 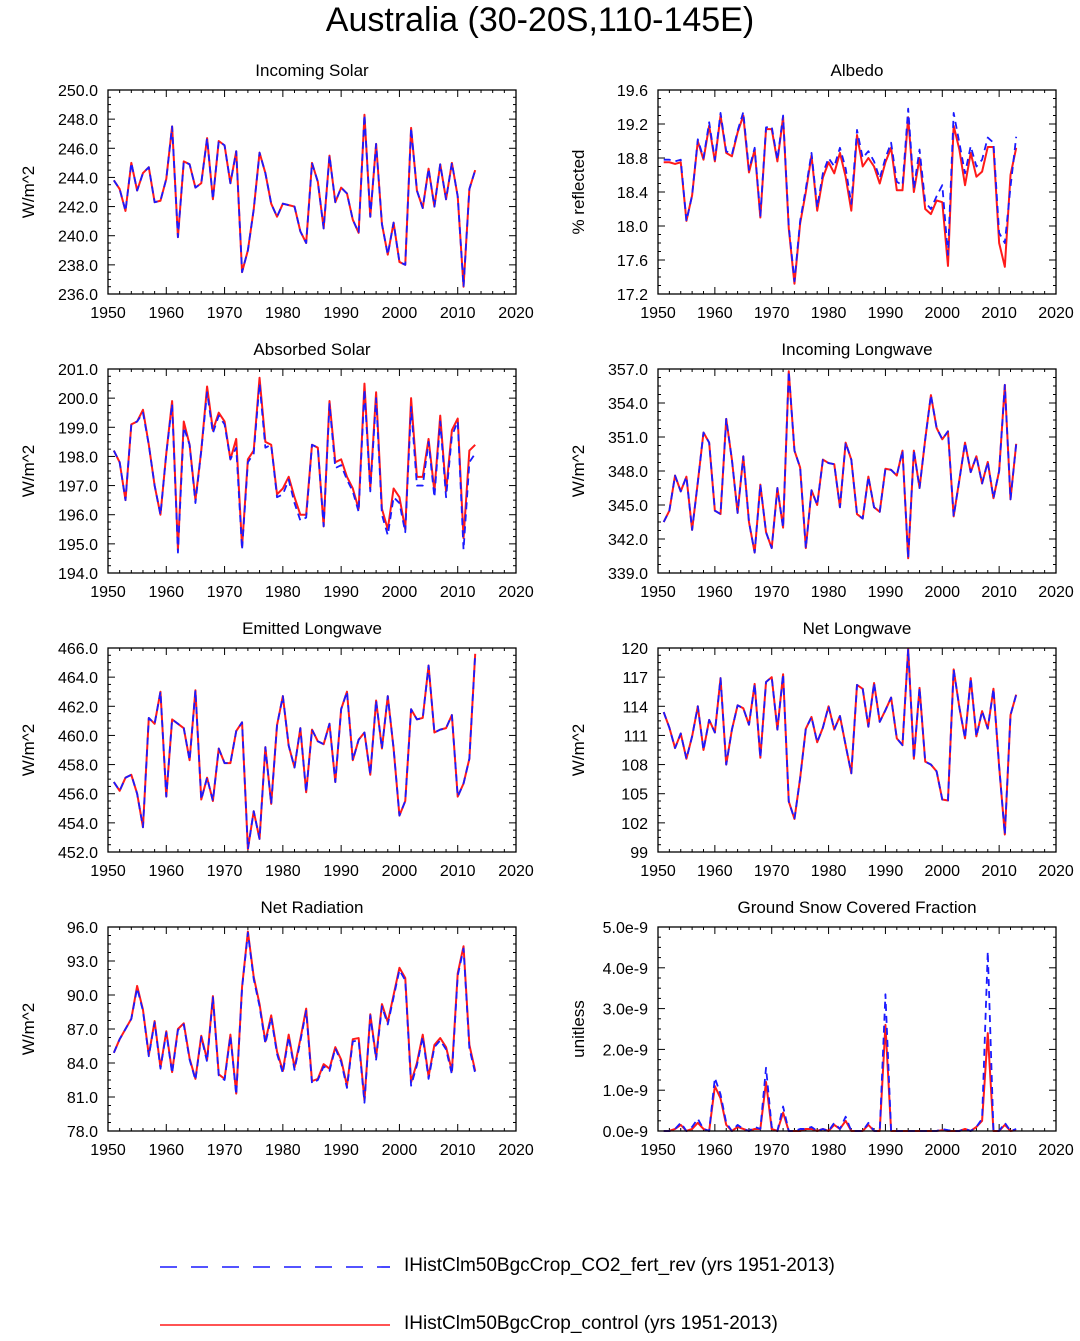 I want to click on y-tick-label: 17.2, so click(x=632, y=295).